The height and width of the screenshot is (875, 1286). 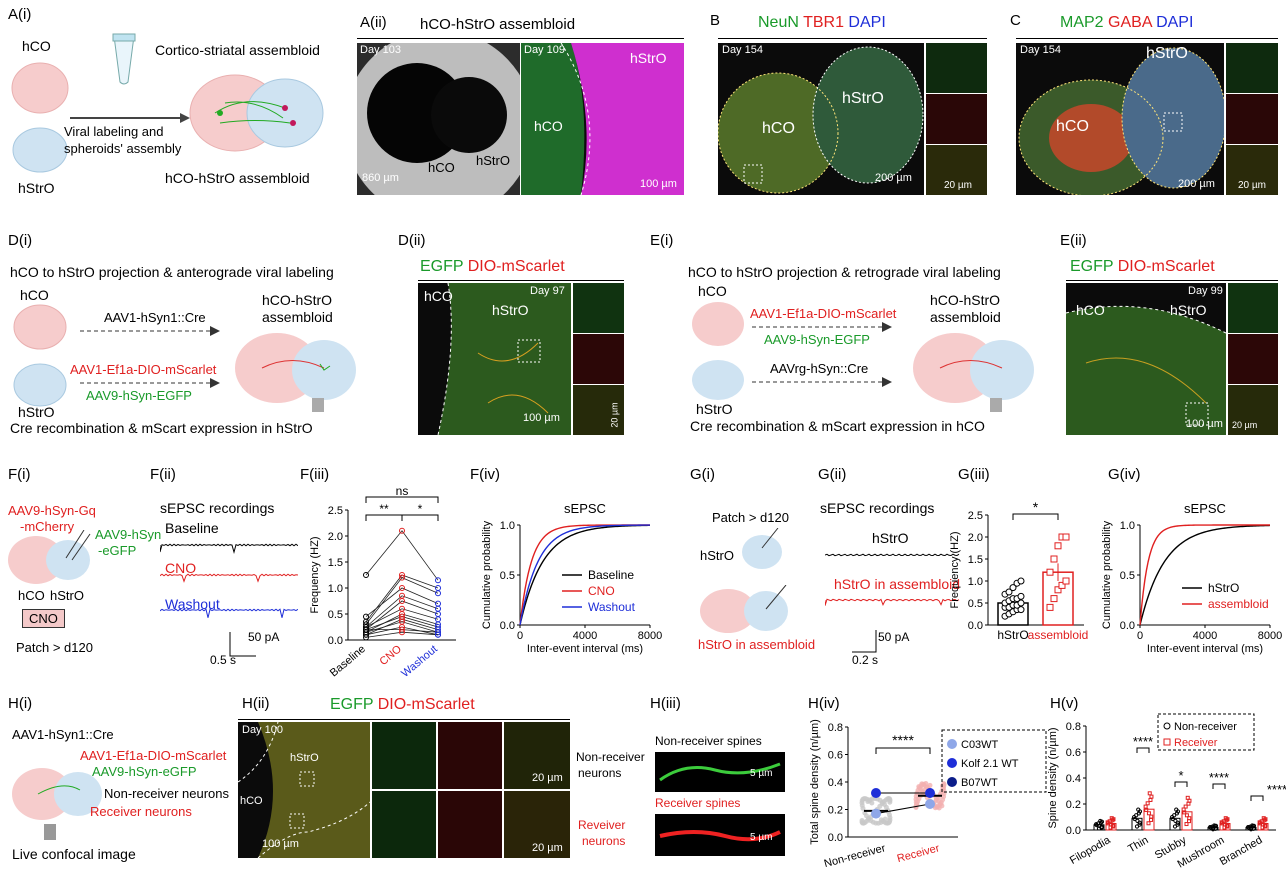 What do you see at coordinates (20, 703) in the screenshot?
I see `panel-label-h-i: H(i)` at bounding box center [20, 703].